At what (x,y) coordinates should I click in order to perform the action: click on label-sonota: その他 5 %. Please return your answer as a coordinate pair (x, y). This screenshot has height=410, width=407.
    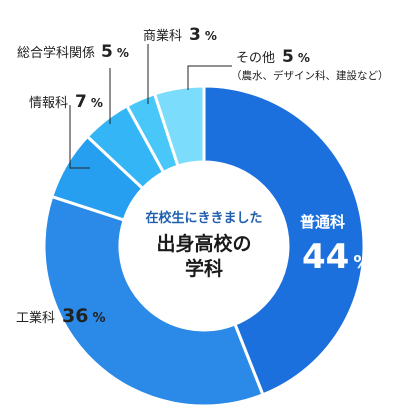
    Looking at the image, I should click on (273, 57).